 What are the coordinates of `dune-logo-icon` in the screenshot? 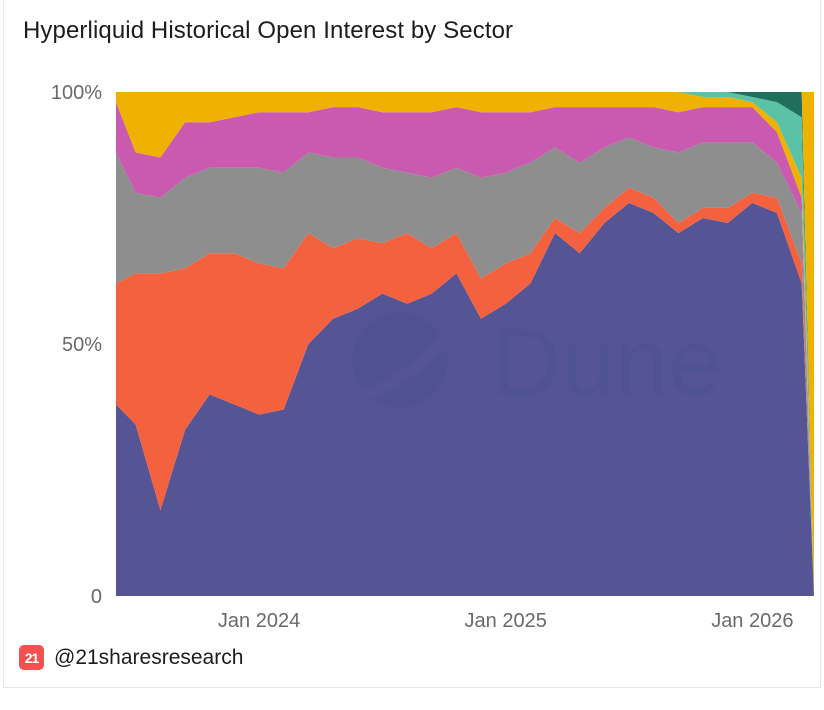 It's located at (400, 360).